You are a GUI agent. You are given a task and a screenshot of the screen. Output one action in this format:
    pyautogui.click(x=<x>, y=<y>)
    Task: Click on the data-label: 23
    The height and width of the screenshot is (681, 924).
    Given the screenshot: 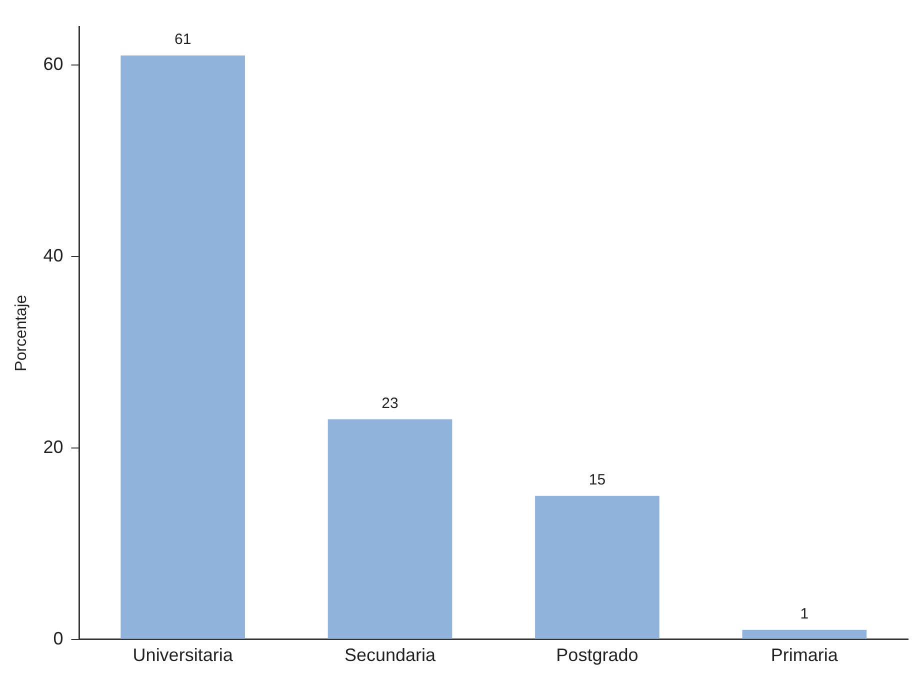 What is the action you would take?
    pyautogui.click(x=390, y=403)
    